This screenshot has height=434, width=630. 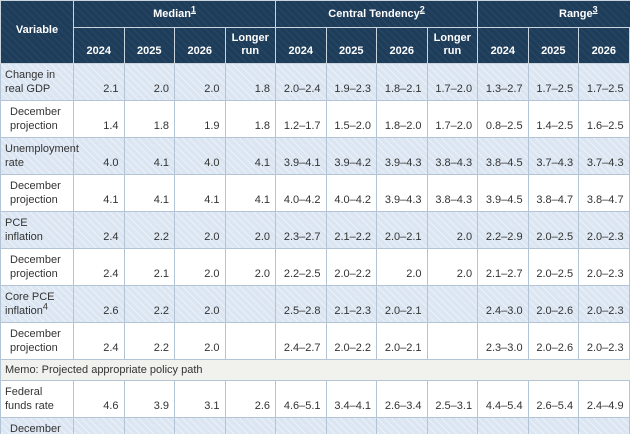 What do you see at coordinates (503, 267) in the screenshot?
I see `value-cell: 2.1–2.7` at bounding box center [503, 267].